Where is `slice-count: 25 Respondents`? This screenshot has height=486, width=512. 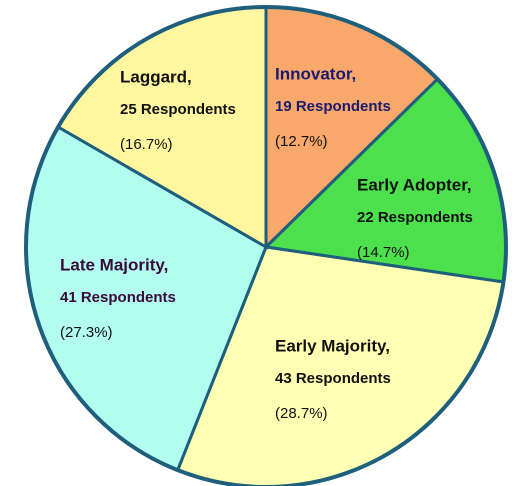
slice-count: 25 Respondents is located at coordinates (178, 109).